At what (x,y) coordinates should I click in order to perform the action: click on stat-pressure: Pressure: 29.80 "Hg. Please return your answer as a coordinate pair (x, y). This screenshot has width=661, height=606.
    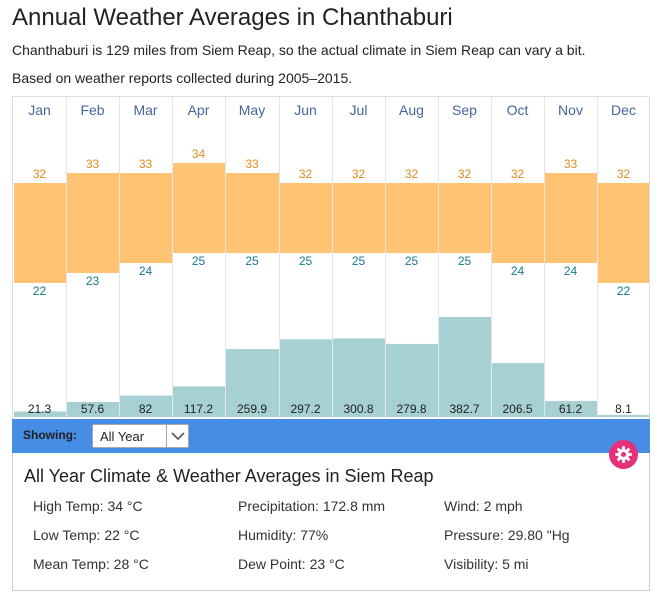
    Looking at the image, I should click on (507, 535).